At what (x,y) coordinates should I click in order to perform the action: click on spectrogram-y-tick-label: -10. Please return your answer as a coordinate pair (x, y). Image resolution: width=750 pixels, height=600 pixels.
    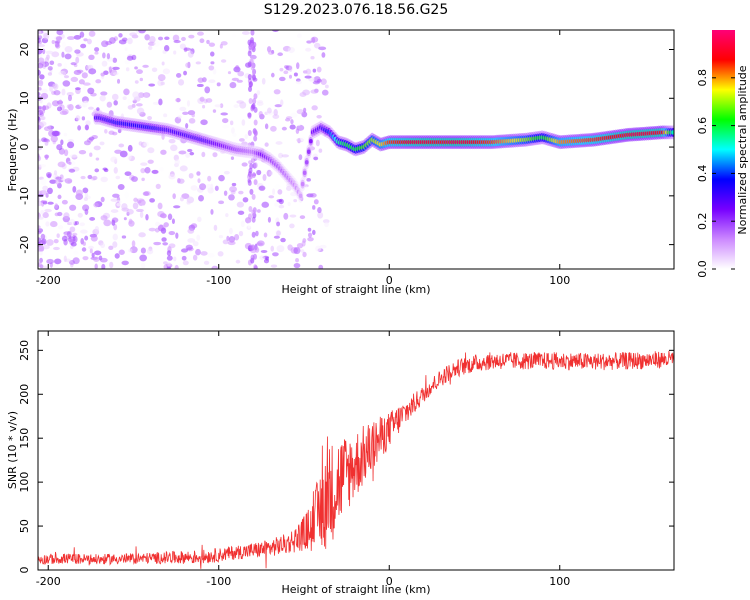
    Looking at the image, I should click on (24, 196).